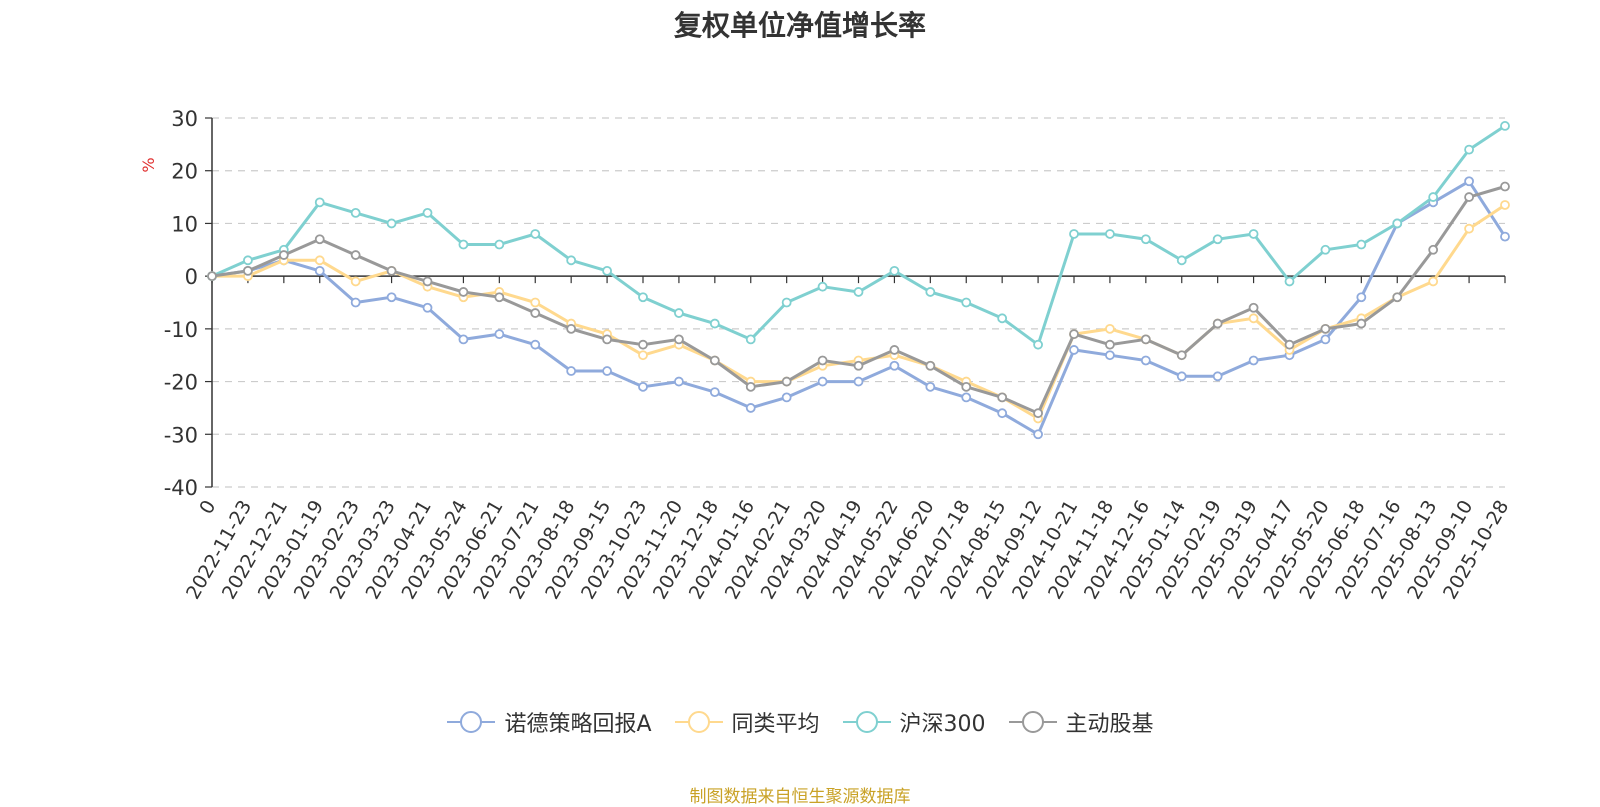  What do you see at coordinates (184, 119) in the screenshot?
I see `y-tick-label: 30` at bounding box center [184, 119].